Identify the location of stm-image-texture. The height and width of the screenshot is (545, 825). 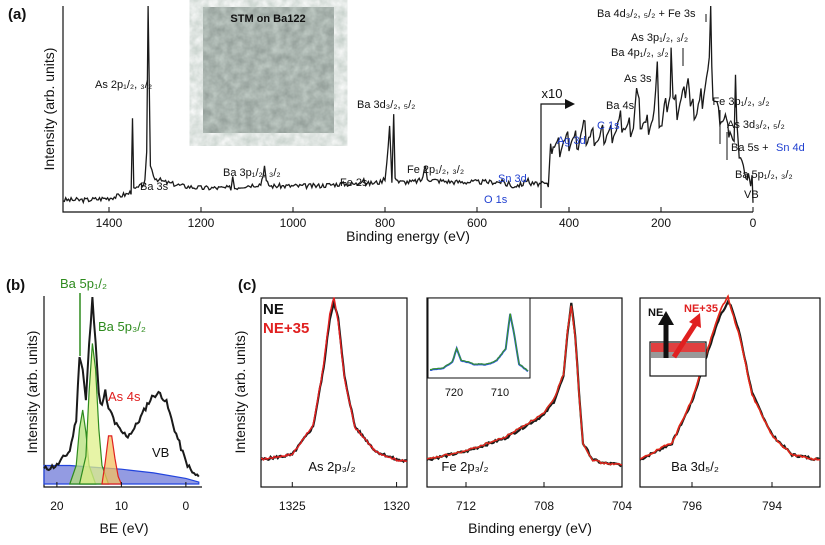
(268, 70).